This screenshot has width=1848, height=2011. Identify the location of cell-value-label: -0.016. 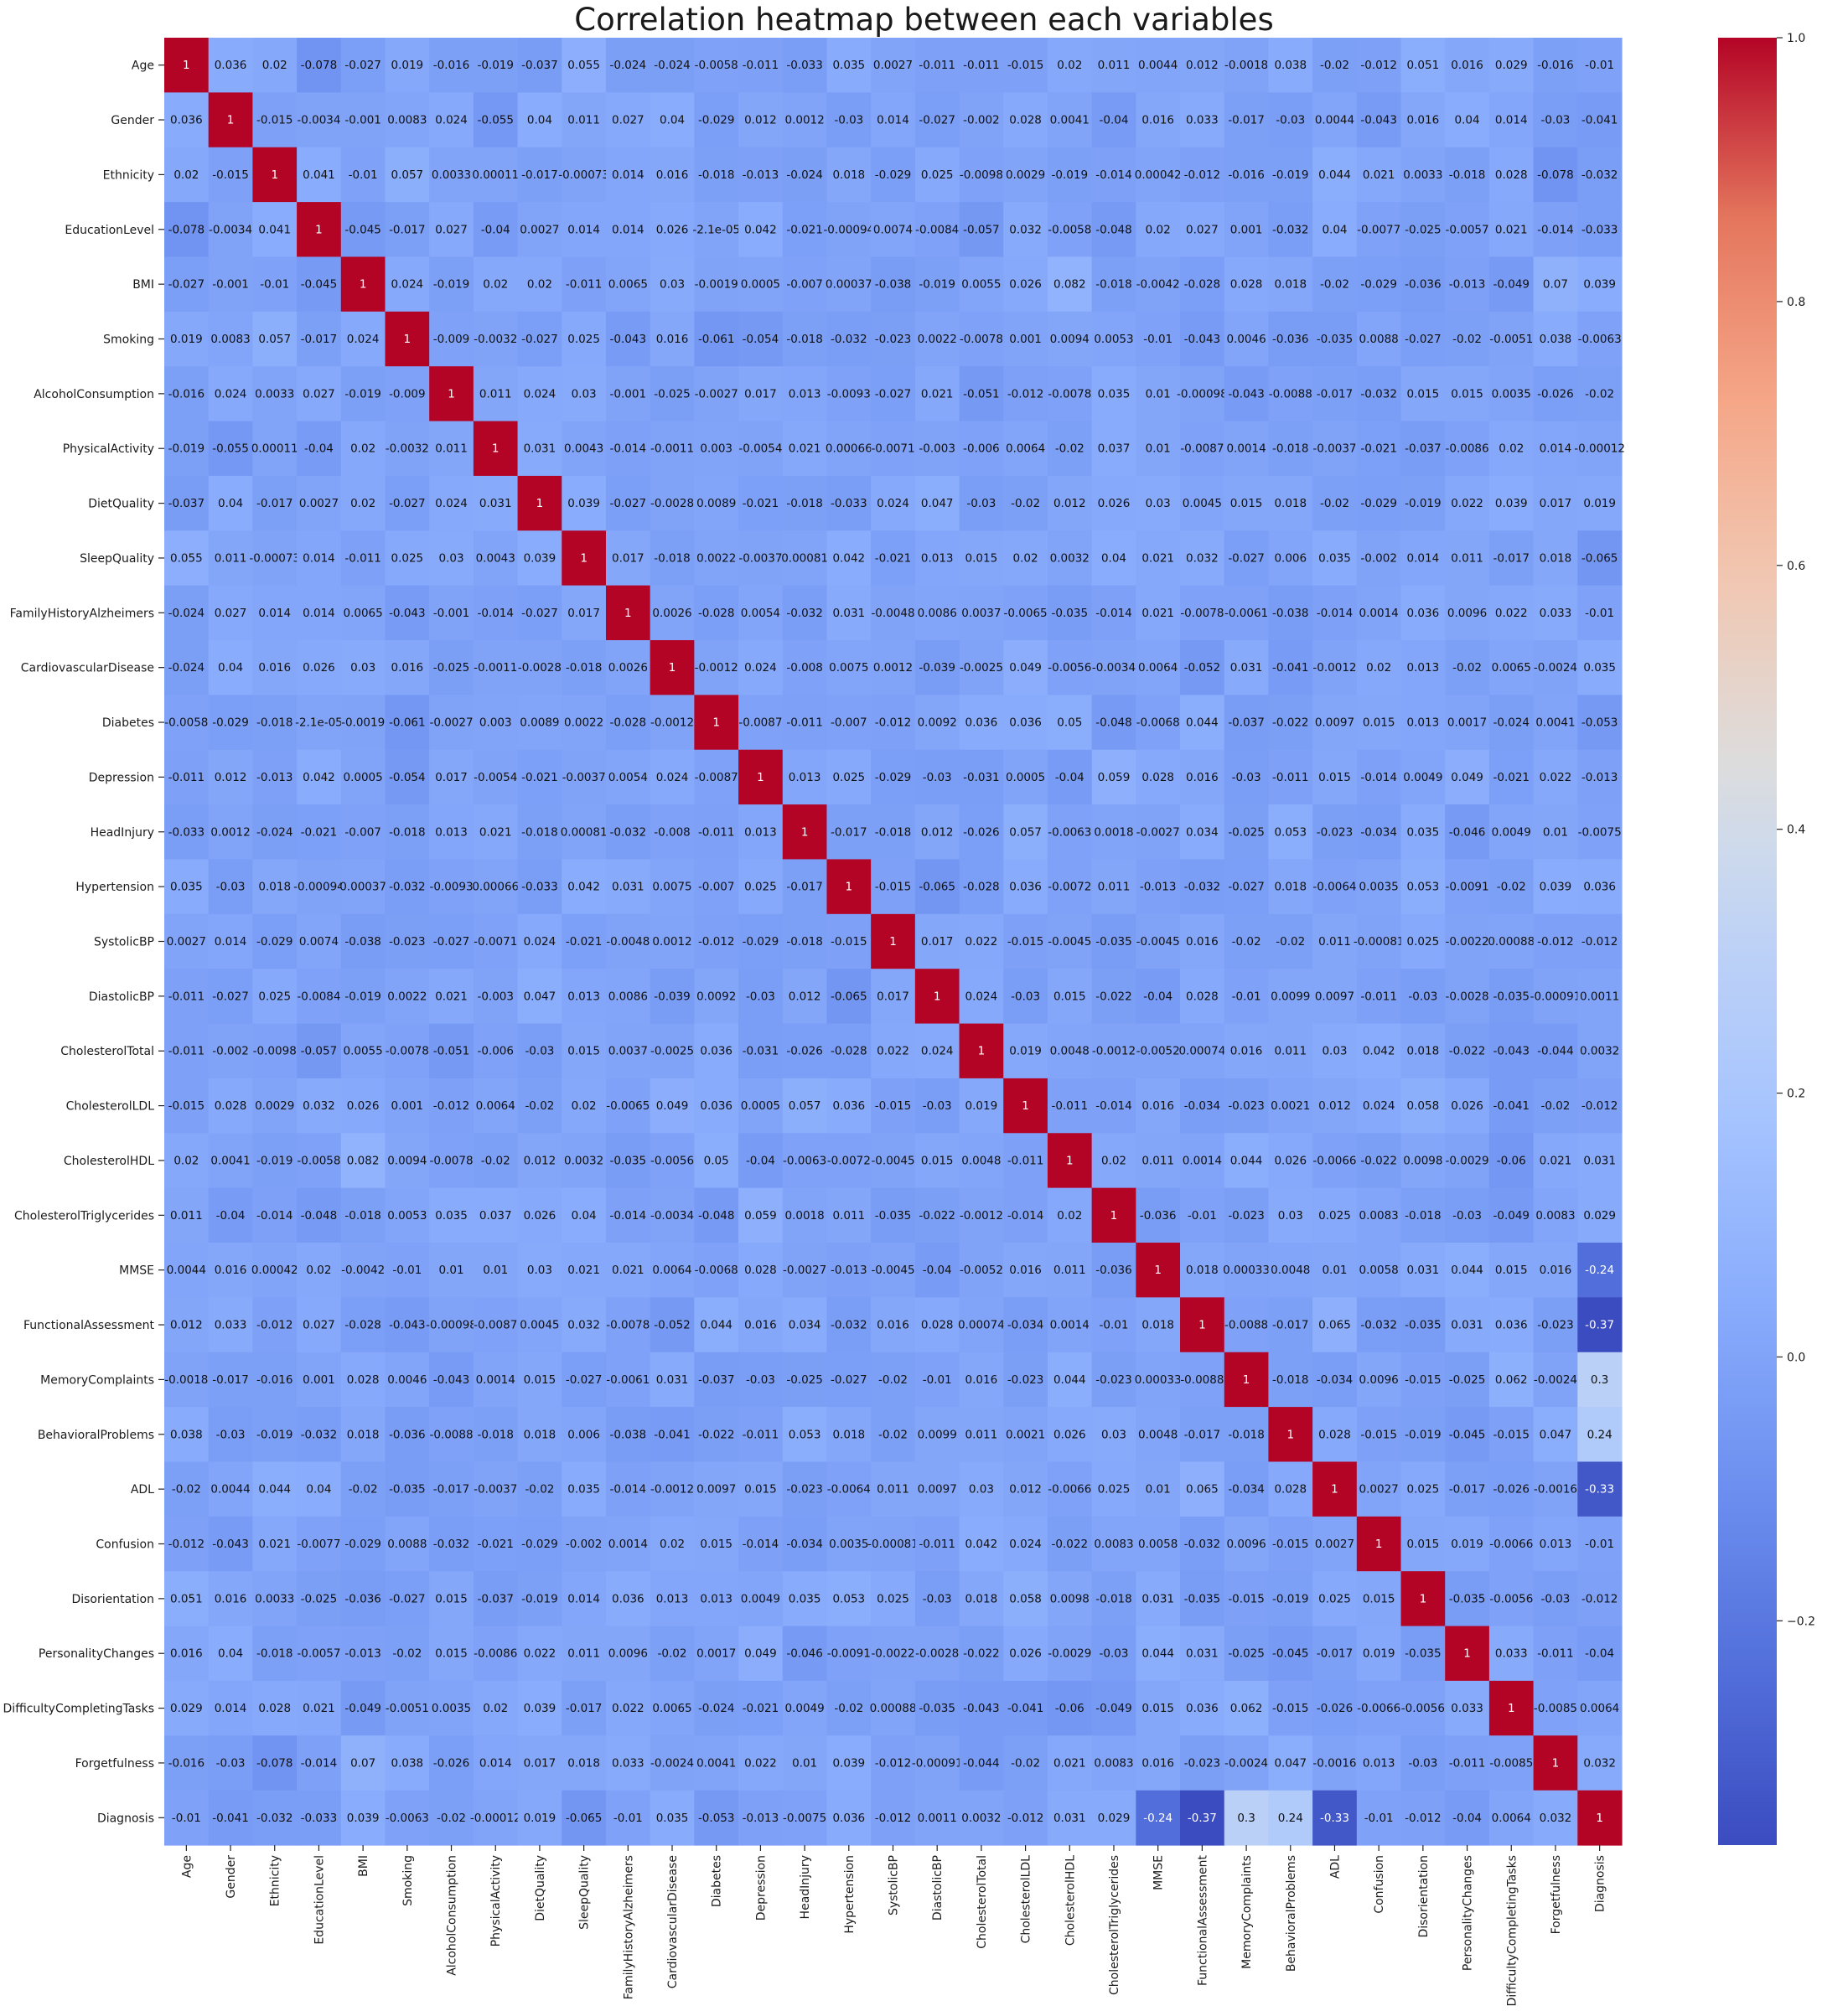
(186, 394).